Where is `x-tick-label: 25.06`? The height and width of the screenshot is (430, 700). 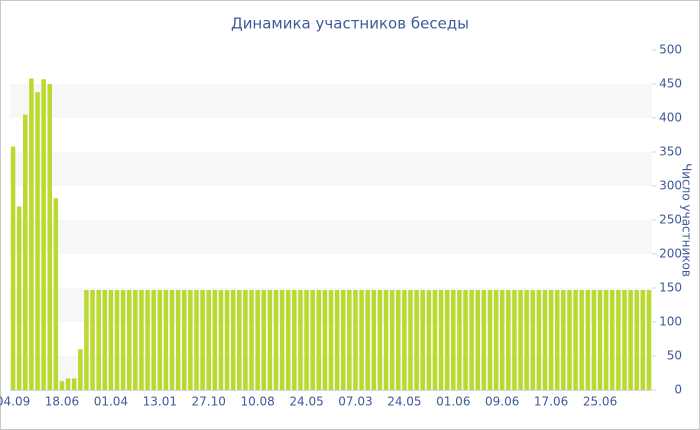 x-tick-label: 25.06 is located at coordinates (600, 402).